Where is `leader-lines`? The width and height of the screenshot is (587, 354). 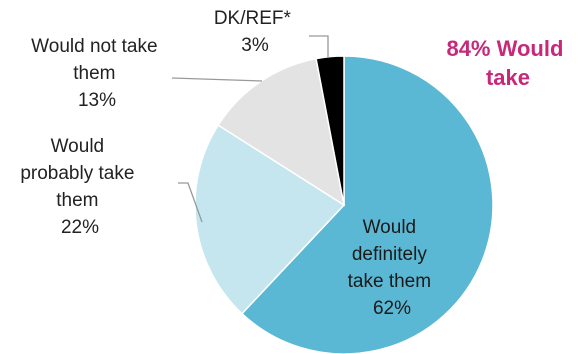 leader-lines is located at coordinates (250, 129).